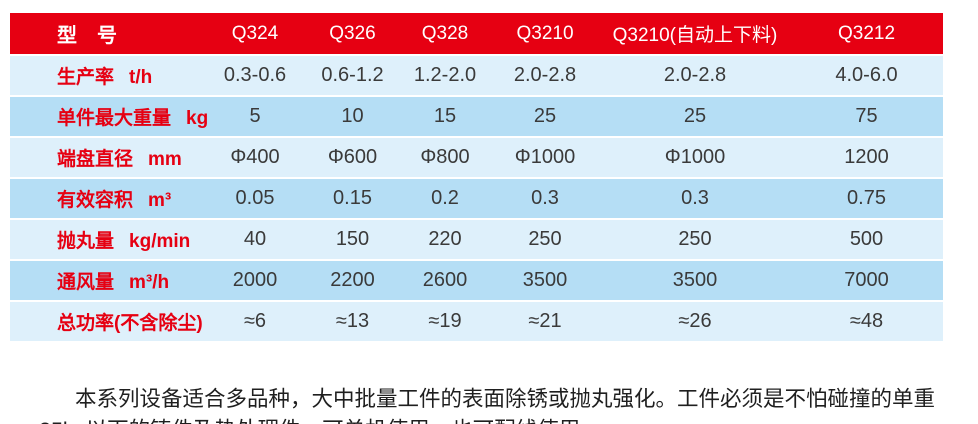 This screenshot has width=978, height=424. I want to click on table-row: 有效容积 m³ 0.05 0.15 0.2 0.3 0.3 0.75, so click(476, 199).